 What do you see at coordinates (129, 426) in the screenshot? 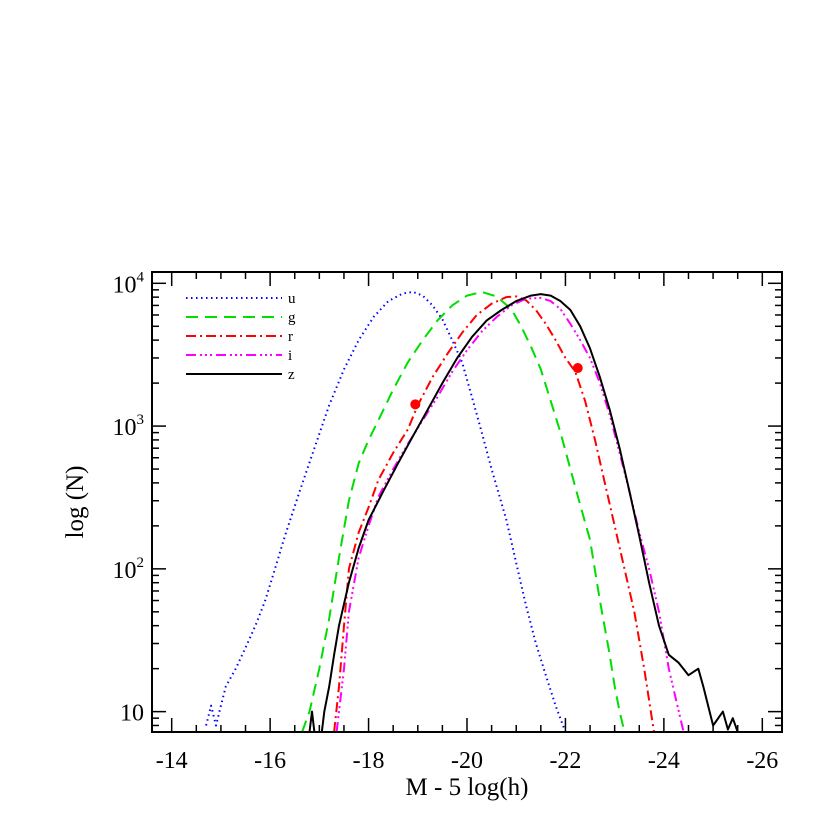
I see `y-tick-label: 10³` at bounding box center [129, 426].